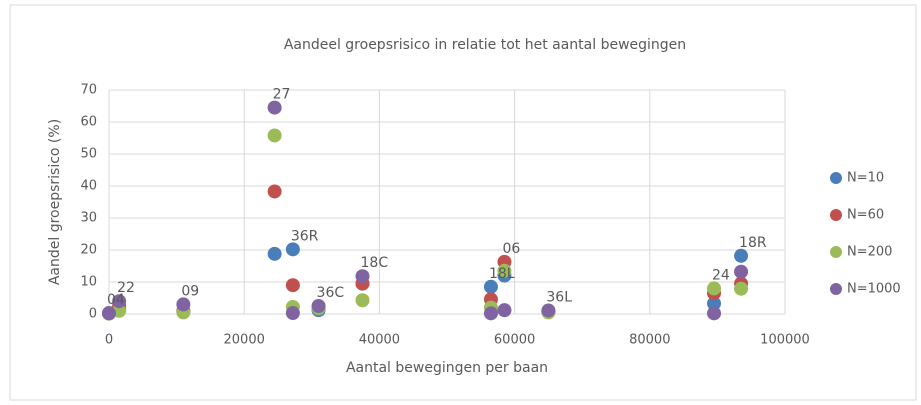 This screenshot has height=405, width=921. Describe the element at coordinates (244, 340) in the screenshot. I see `x-tick-label: 20000` at that location.